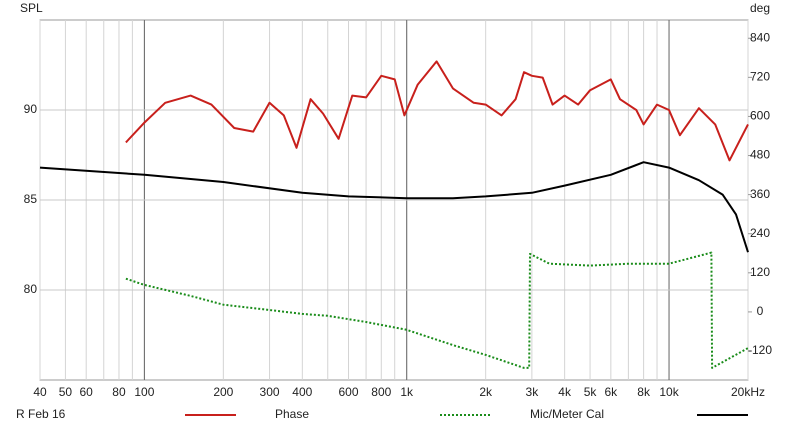 Image resolution: width=800 pixels, height=427 pixels. I want to click on y2-tick-label: -120, so click(760, 350).